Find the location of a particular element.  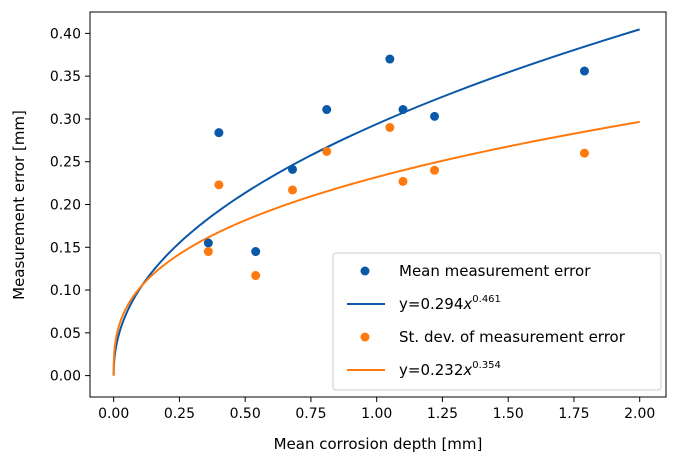

x-tick-label-7: 1.75 is located at coordinates (573, 414).